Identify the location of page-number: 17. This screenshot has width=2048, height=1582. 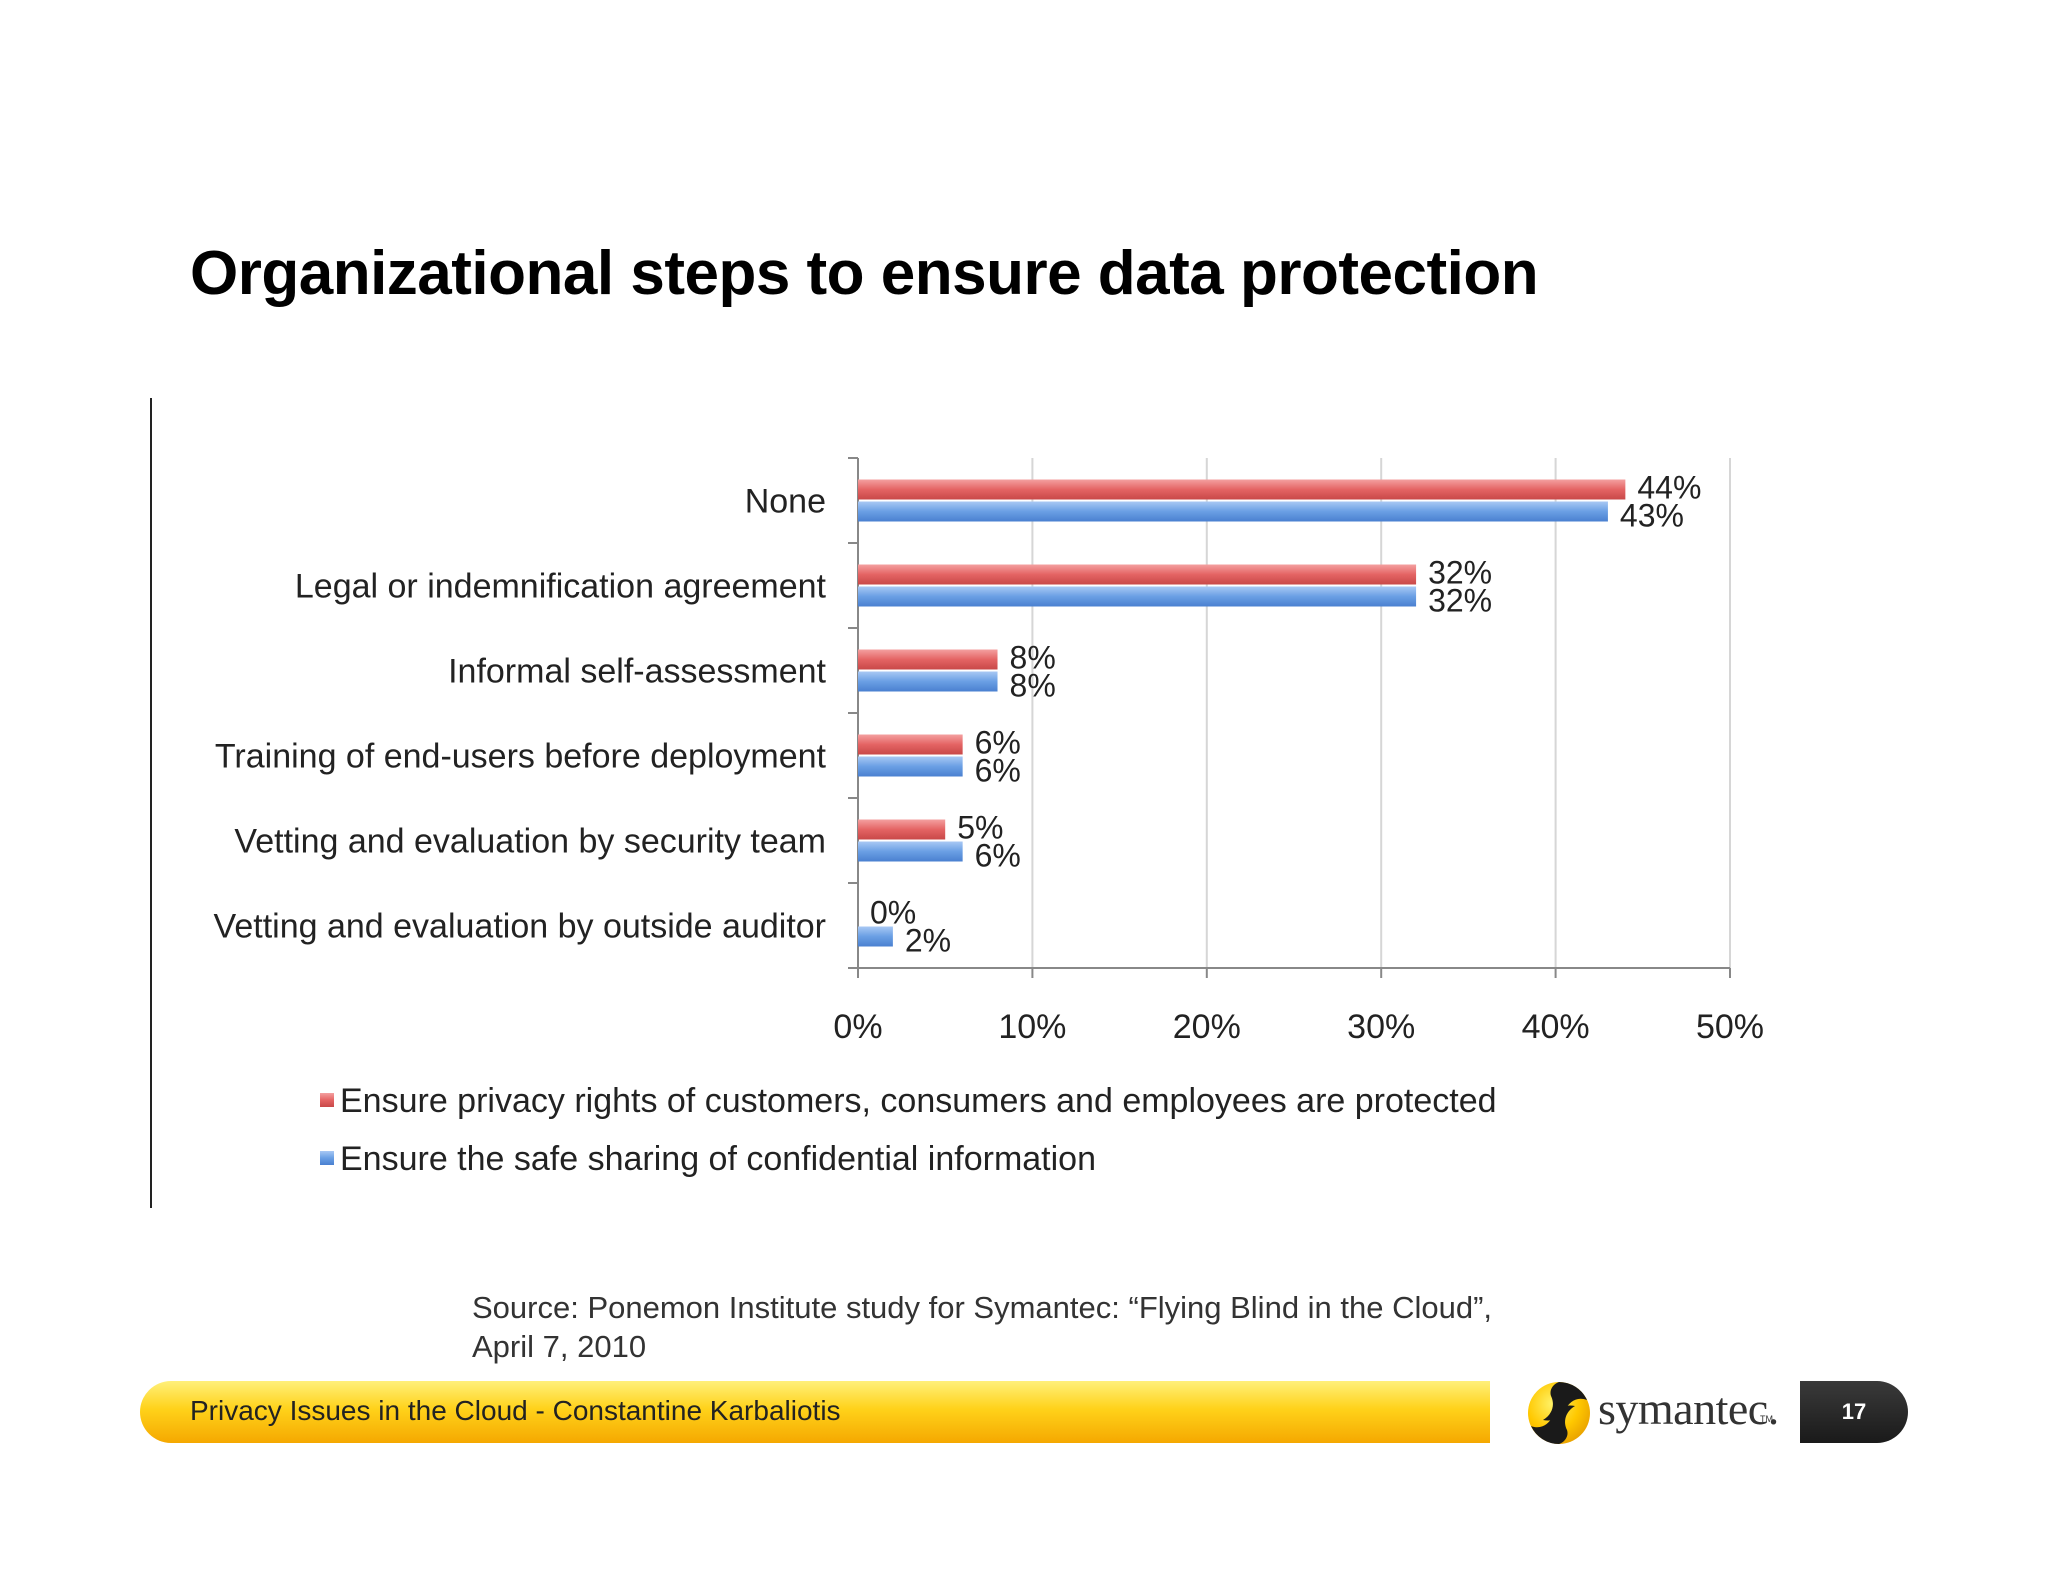
(1854, 1411).